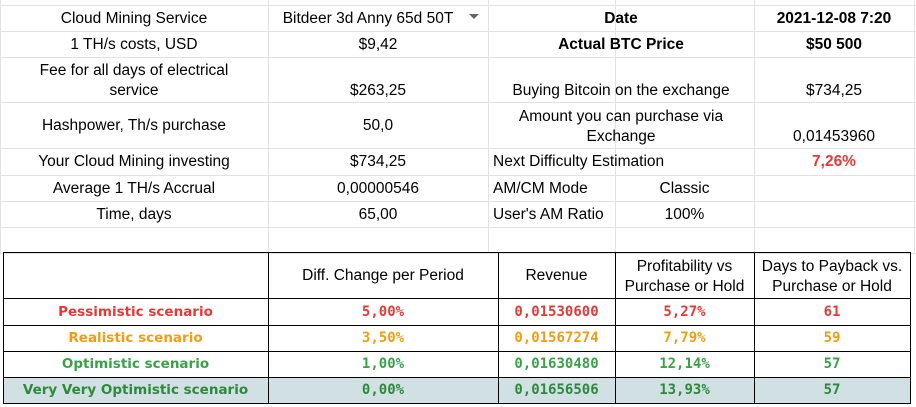  Describe the element at coordinates (135, 390) in the screenshot. I see `scenario-label-very-very-optimistic: Very Very Optimistic scenario` at that location.